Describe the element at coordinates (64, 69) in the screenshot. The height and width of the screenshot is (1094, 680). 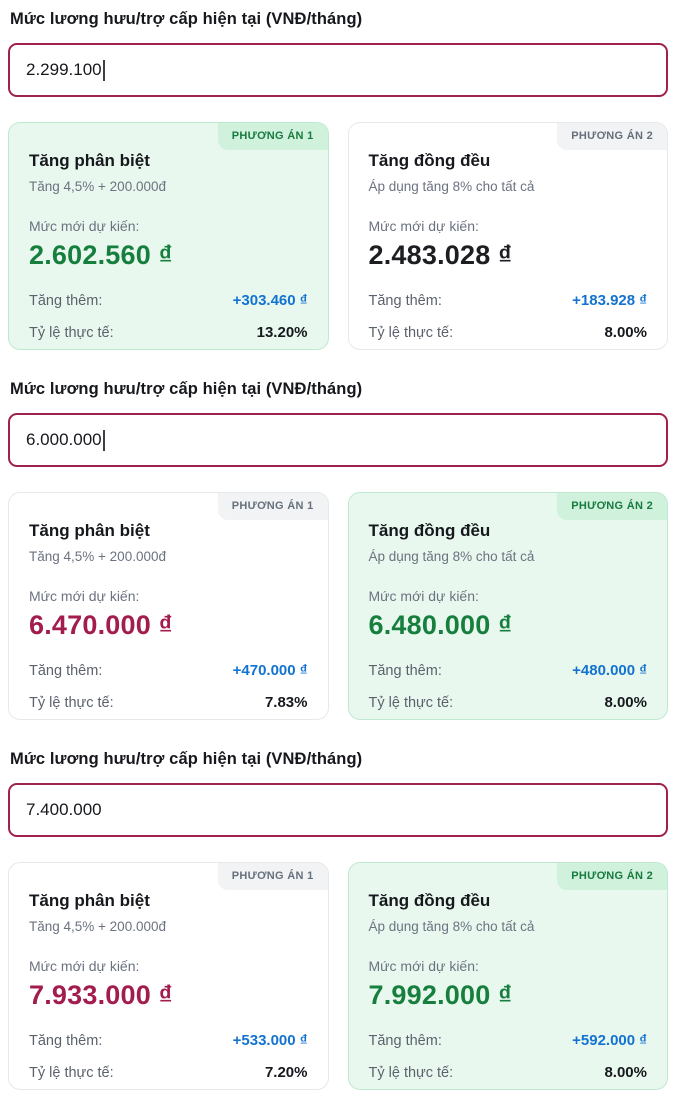
I see `pension-input-value: 2.299.100` at that location.